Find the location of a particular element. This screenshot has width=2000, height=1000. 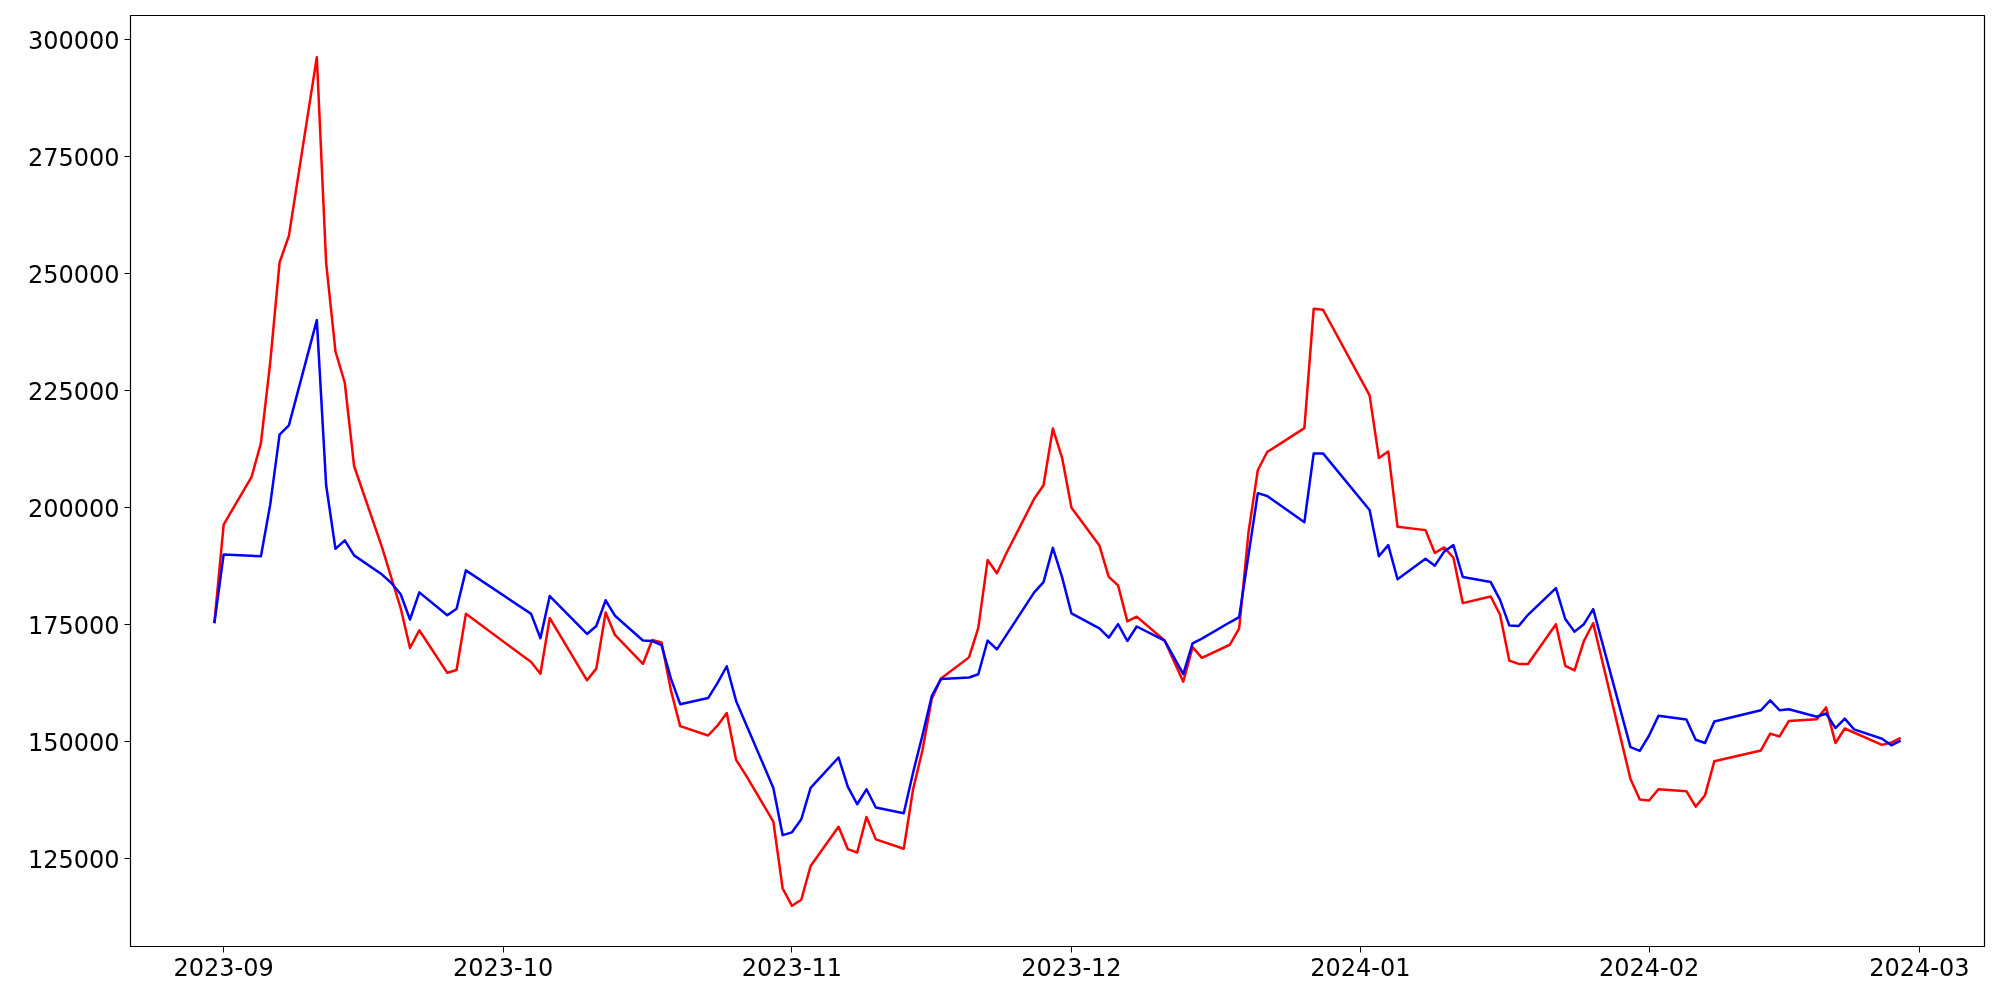

y-tick-label: 225000 is located at coordinates (73, 391).